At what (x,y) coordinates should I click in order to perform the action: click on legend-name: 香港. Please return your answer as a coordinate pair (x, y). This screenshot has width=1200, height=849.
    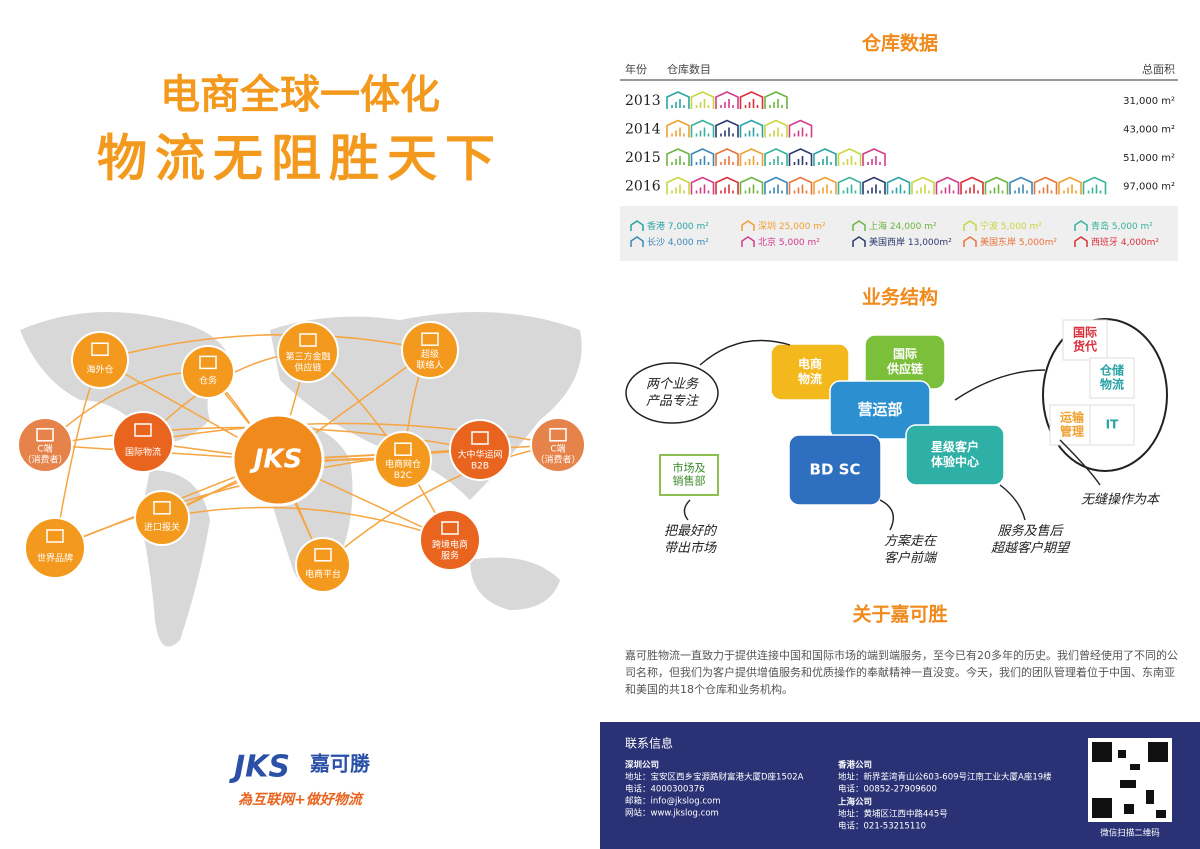
    Looking at the image, I should click on (656, 226).